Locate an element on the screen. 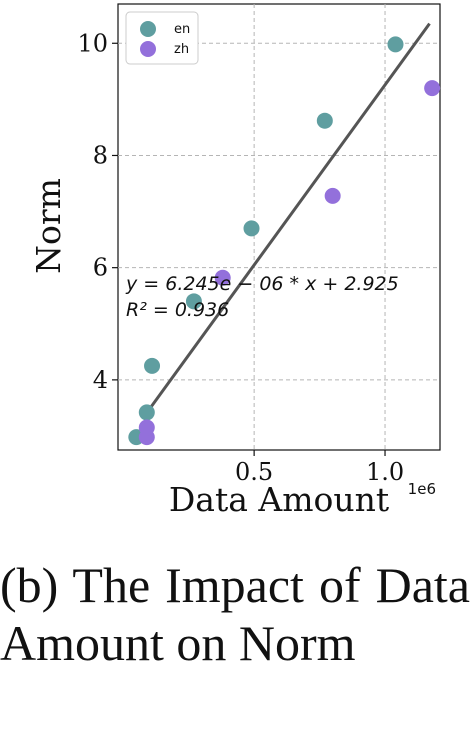 The height and width of the screenshot is (729, 474). y-tick-label: 10 is located at coordinates (92, 43).